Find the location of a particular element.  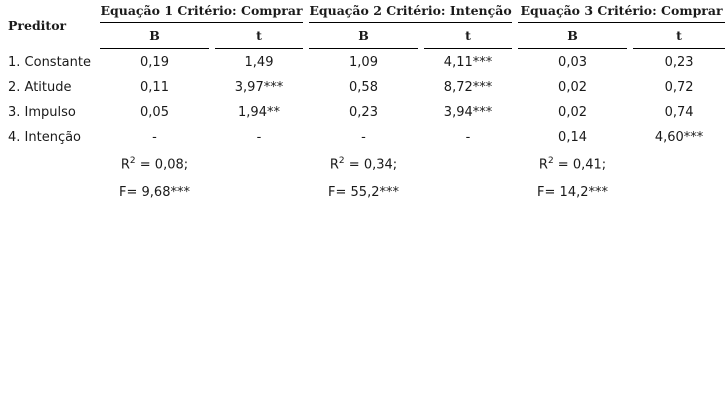

table-cell: 8,72*** is located at coordinates (468, 87).